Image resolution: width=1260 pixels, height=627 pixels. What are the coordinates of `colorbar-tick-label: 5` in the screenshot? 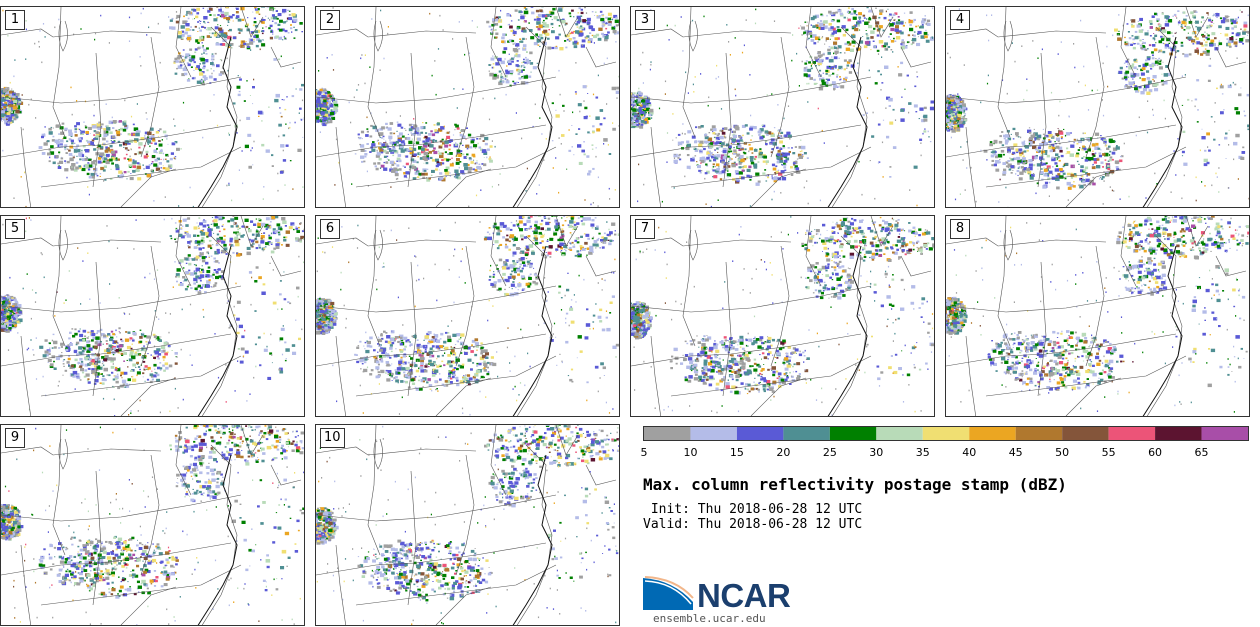 It's located at (644, 452).